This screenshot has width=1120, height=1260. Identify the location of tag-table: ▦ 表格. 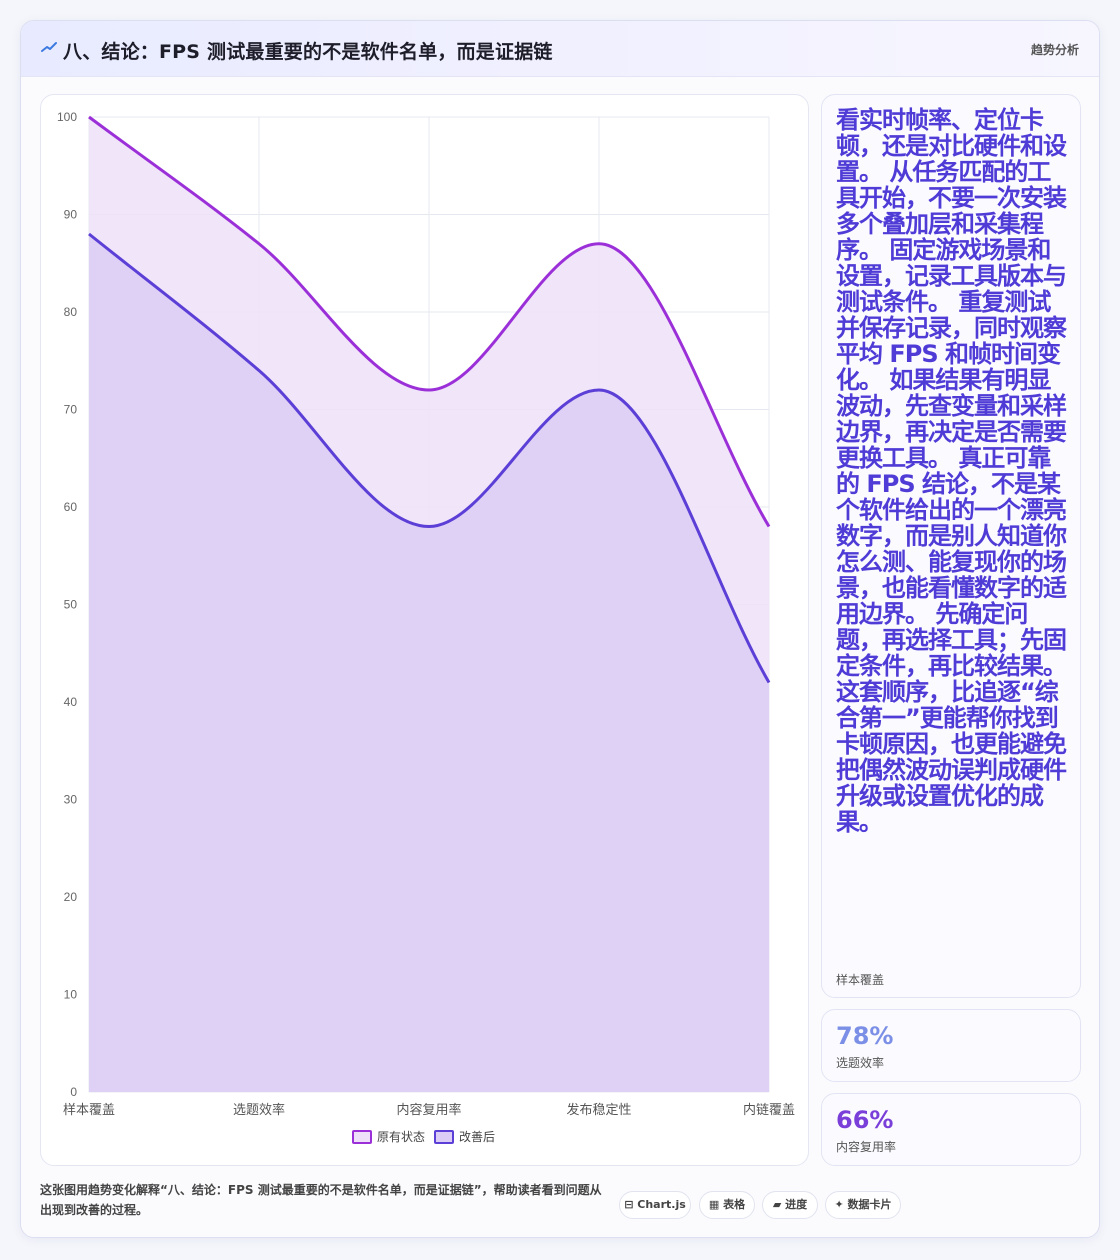
(727, 1205).